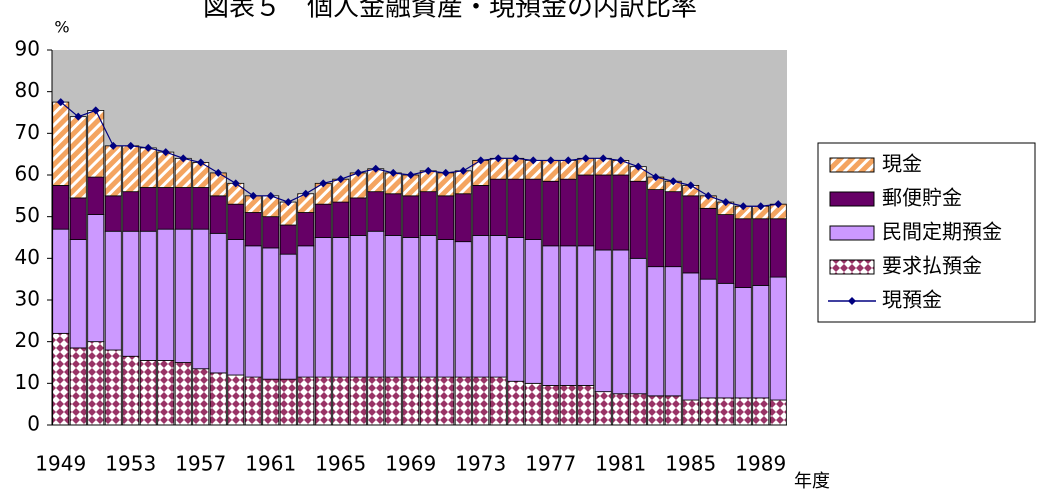 The height and width of the screenshot is (494, 1059). What do you see at coordinates (340, 464) in the screenshot?
I see `x-tick-label: 1965` at bounding box center [340, 464].